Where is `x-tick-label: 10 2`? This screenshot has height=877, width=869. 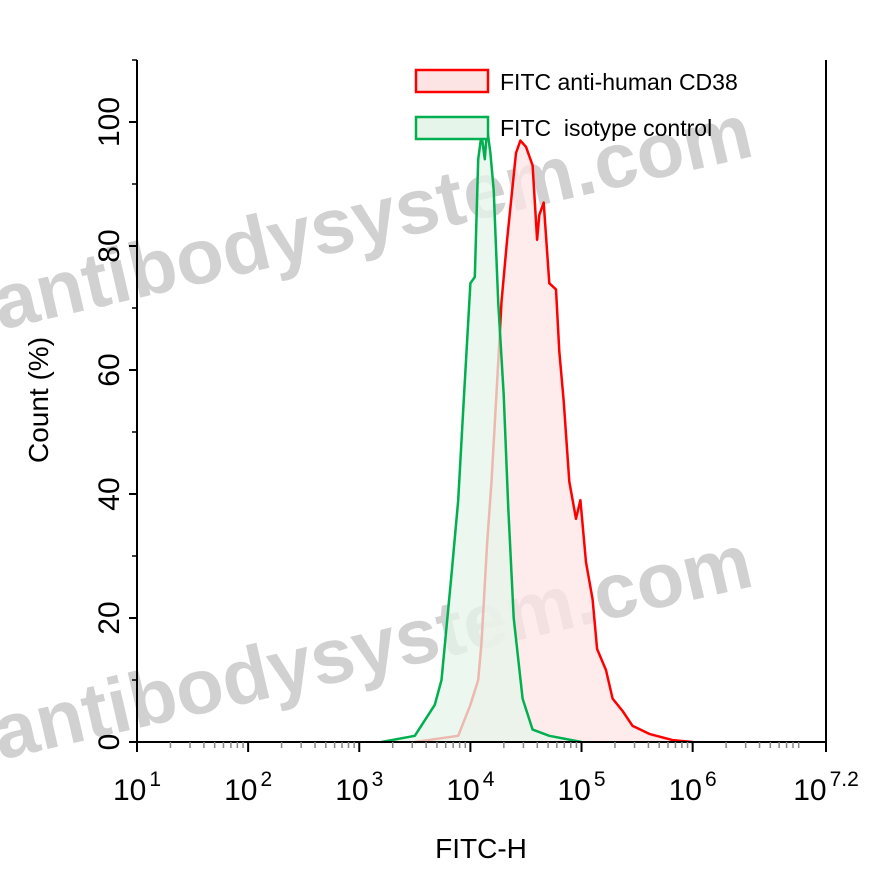
x-tick-label: 10 2 is located at coordinates (248, 787).